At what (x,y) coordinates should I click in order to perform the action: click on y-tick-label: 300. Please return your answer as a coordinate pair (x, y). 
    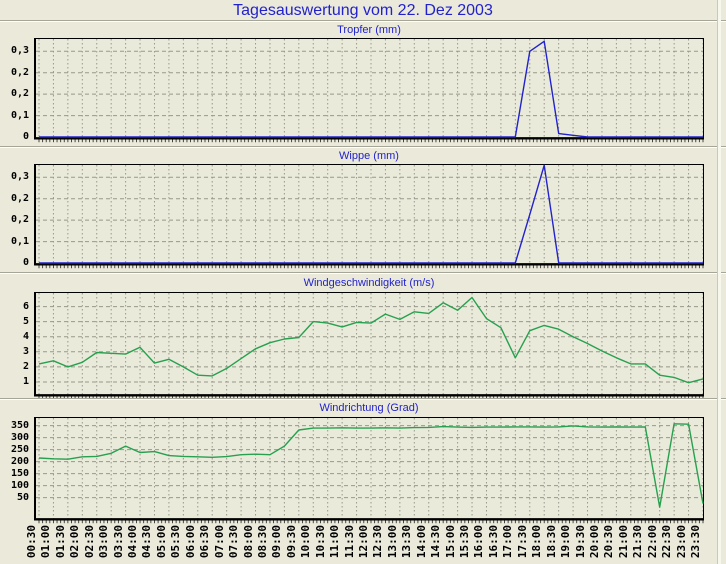
    Looking at the image, I should click on (19, 437).